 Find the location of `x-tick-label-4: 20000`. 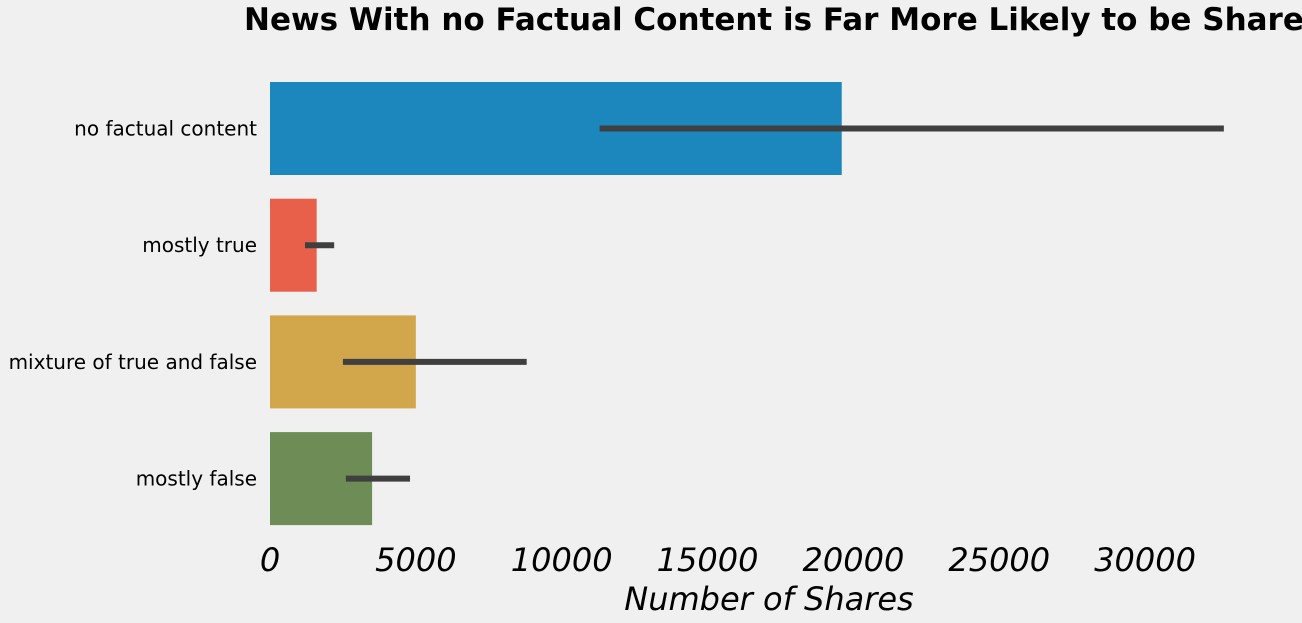

x-tick-label-4: 20000 is located at coordinates (854, 560).